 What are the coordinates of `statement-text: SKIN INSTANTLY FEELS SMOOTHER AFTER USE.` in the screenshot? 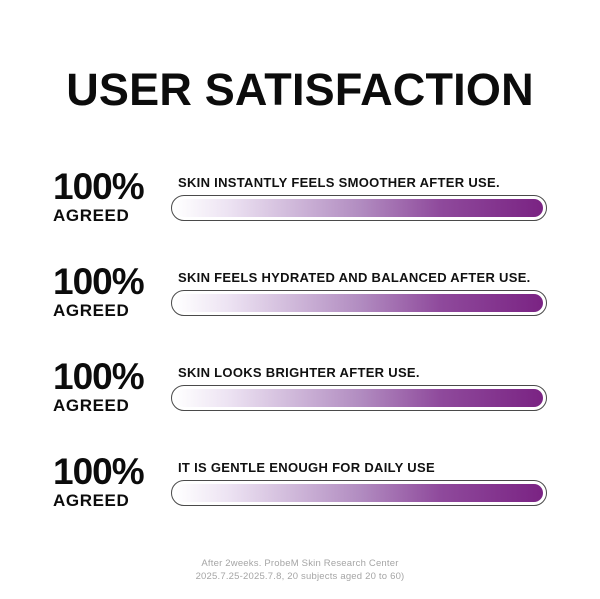 It's located at (339, 183).